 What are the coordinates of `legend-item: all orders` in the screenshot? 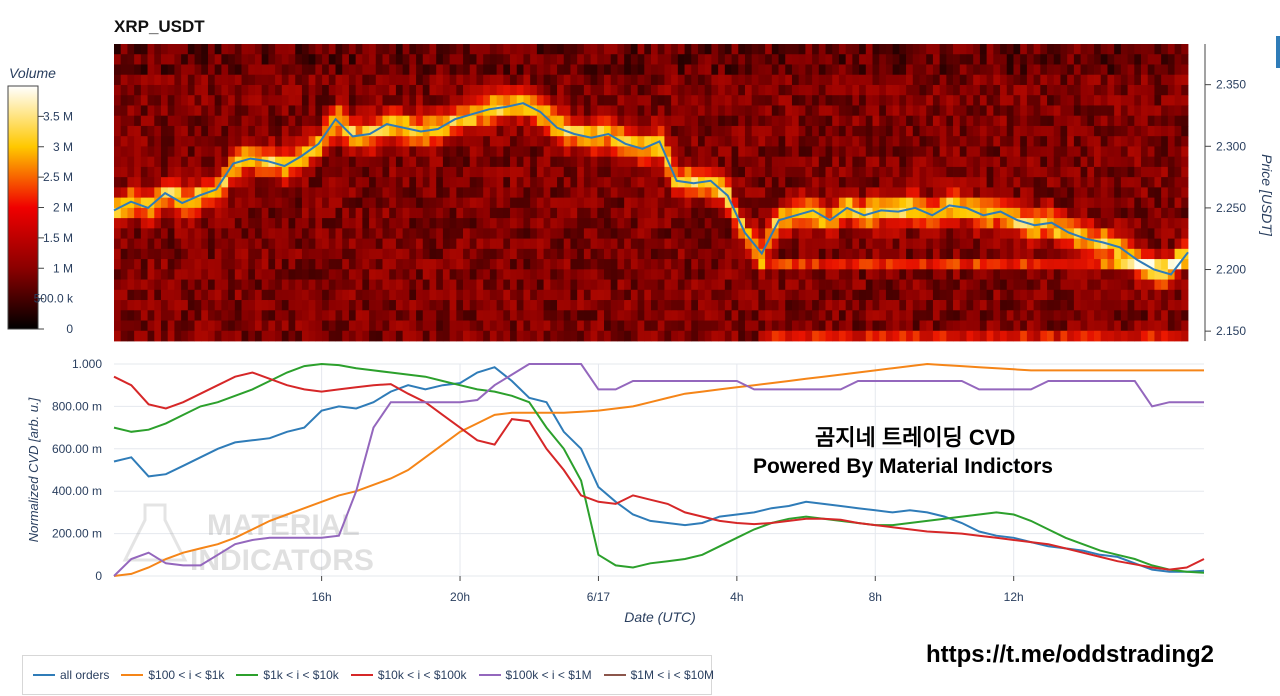 It's located at (71, 675).